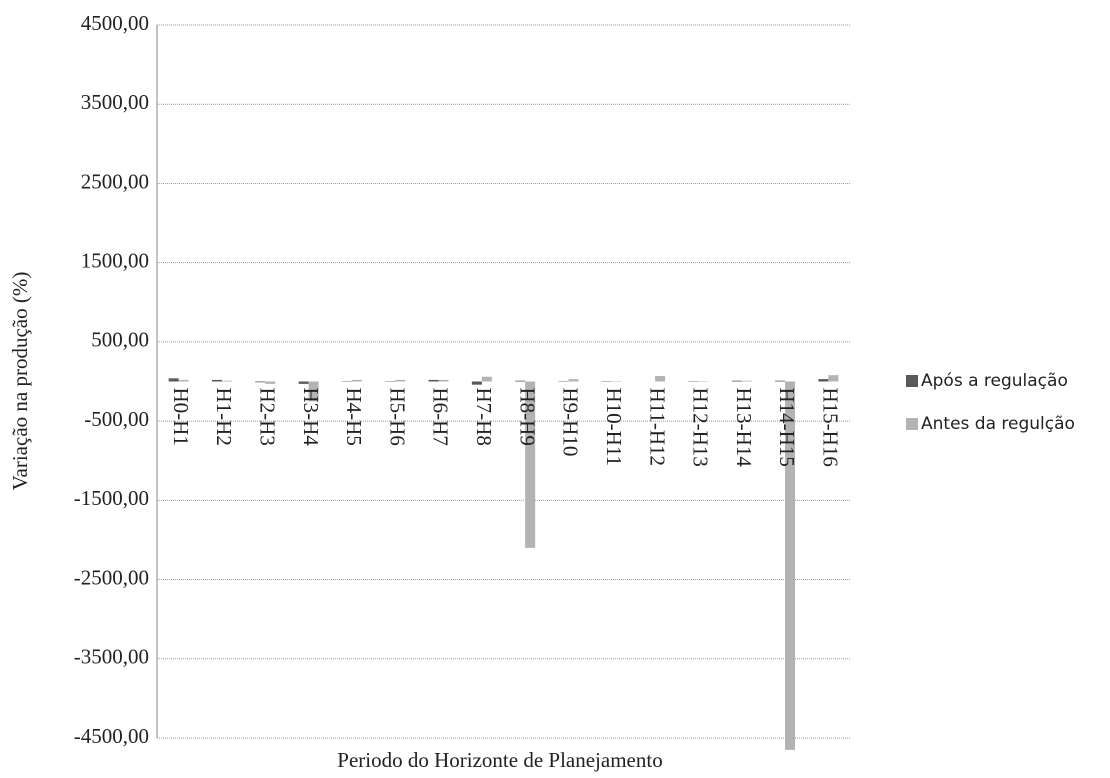 This screenshot has height=778, width=1110. I want to click on y-tick-label: 4500,00, so click(115, 23).